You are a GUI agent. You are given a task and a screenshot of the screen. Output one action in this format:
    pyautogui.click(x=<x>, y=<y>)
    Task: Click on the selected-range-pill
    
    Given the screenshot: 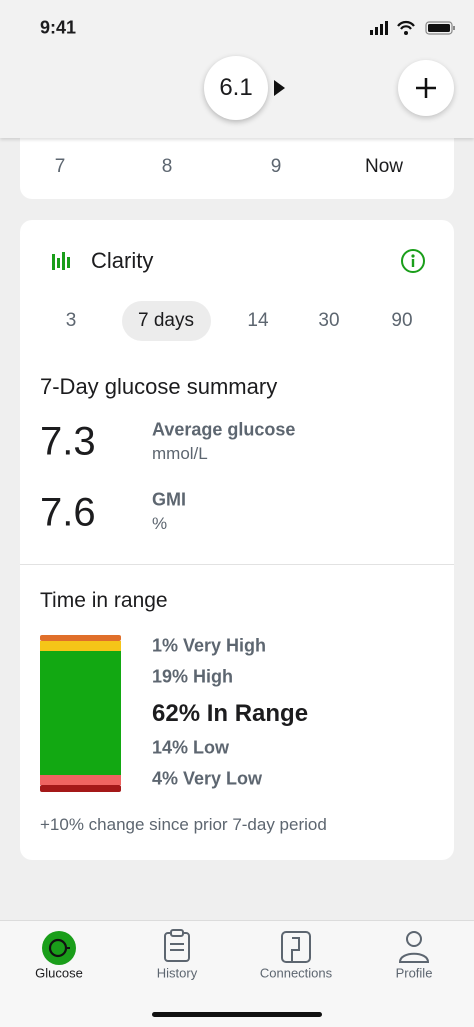 What is the action you would take?
    pyautogui.click(x=166, y=321)
    